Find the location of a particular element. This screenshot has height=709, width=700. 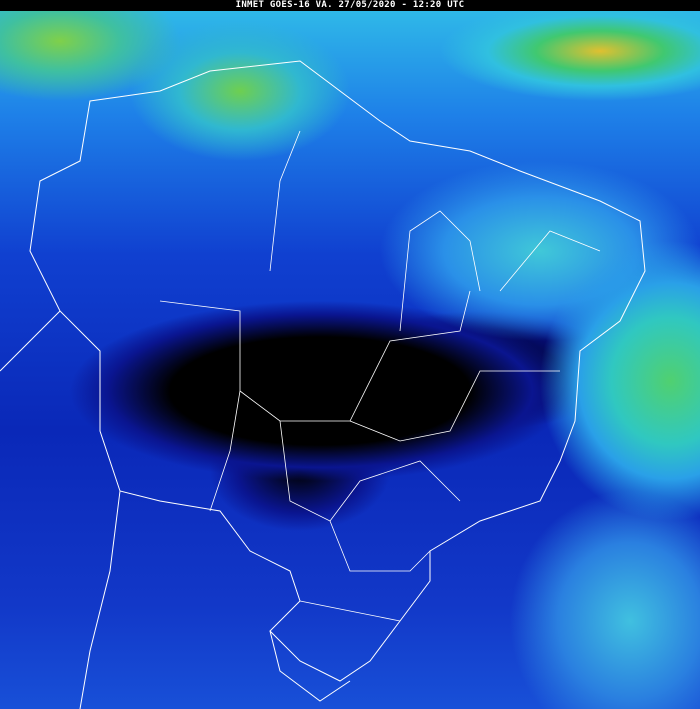

uruguay-border is located at coordinates (310, 666).